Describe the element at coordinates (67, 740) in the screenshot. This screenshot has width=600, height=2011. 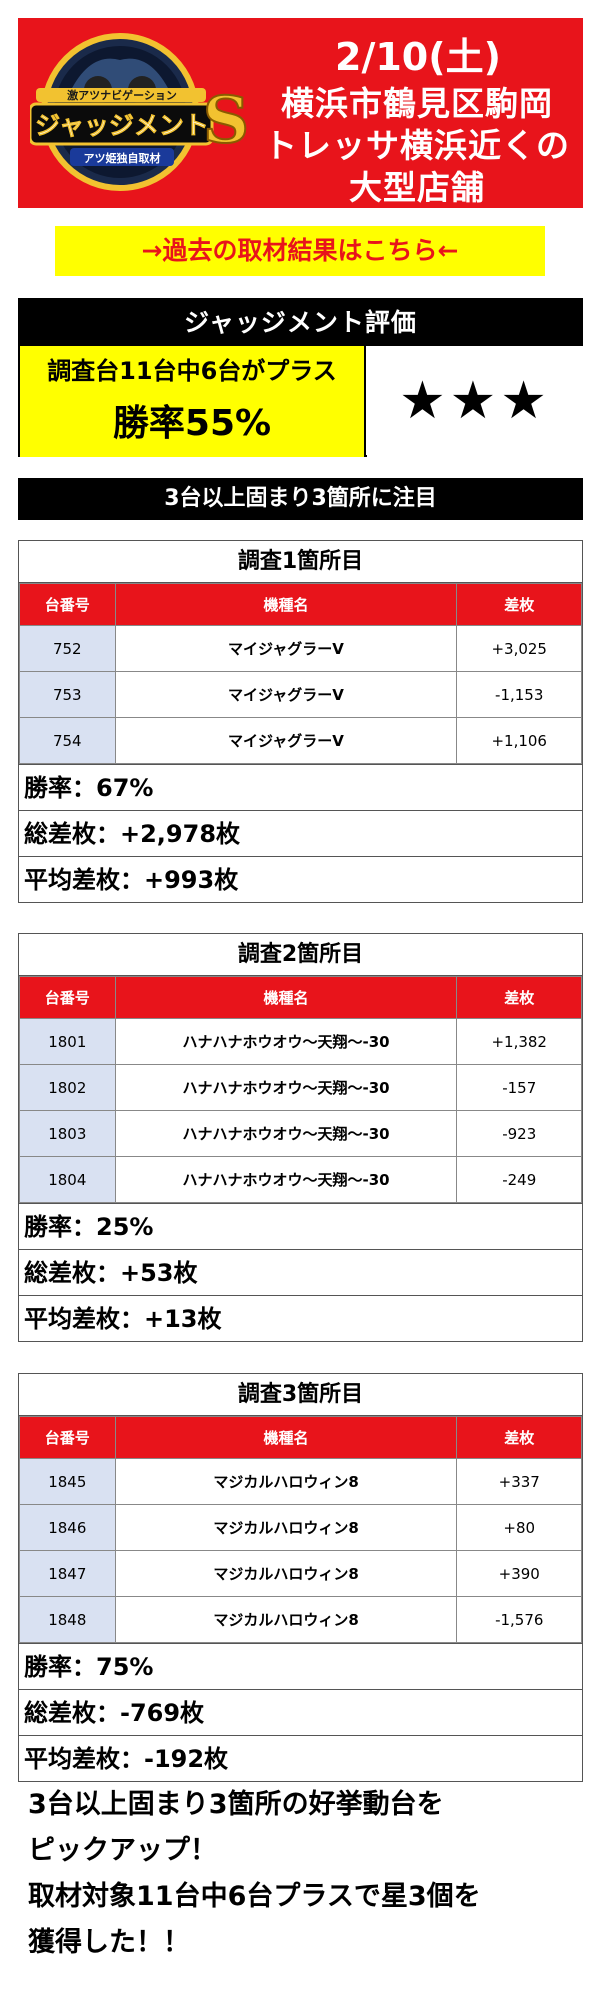
I see `machine-number: 754` at that location.